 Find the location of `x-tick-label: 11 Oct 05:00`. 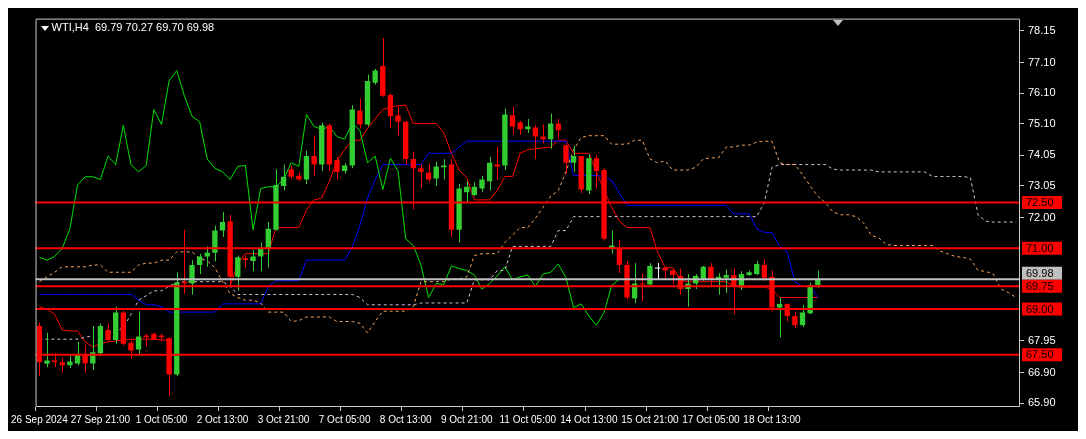

x-tick-label: 11 Oct 05:00 is located at coordinates (528, 419).